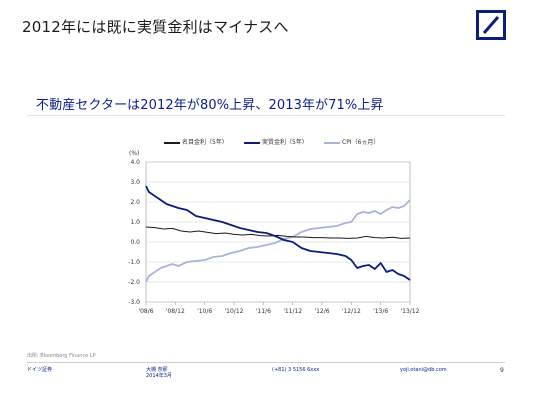 The width and height of the screenshot is (533, 401). Describe the element at coordinates (159, 376) in the screenshot. I see `footer-date: 2014年3月` at that location.